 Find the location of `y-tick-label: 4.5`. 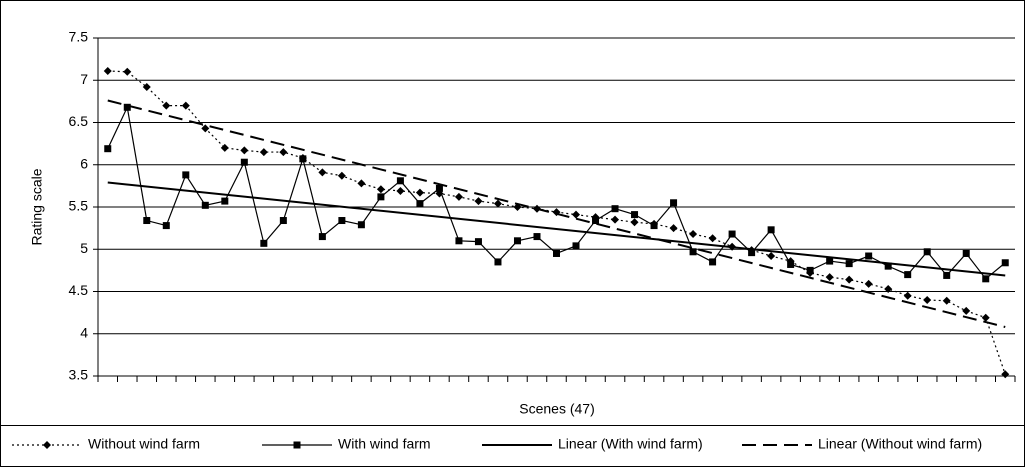

y-tick-label: 4.5 is located at coordinates (79, 290).